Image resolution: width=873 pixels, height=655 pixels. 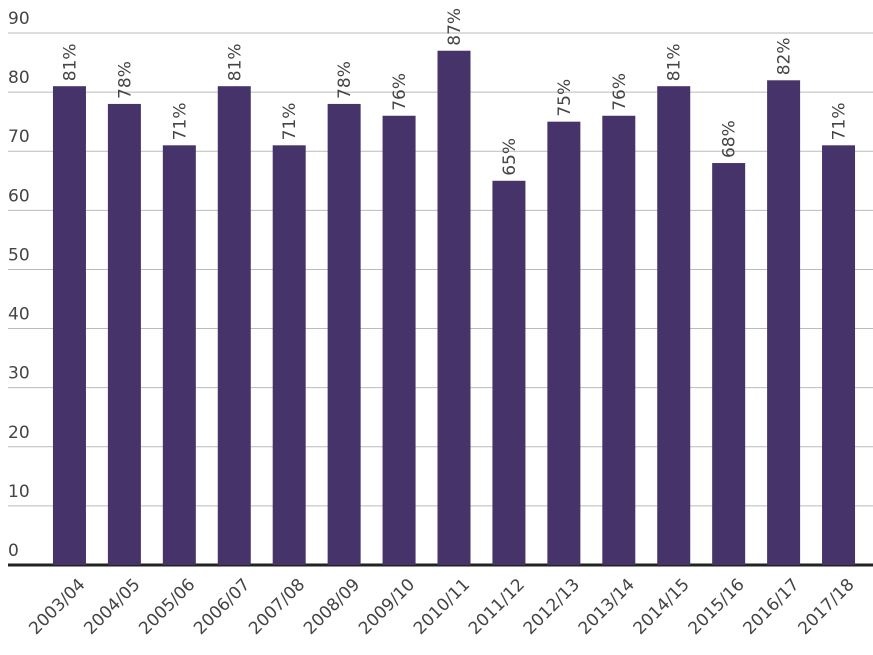 What do you see at coordinates (552, 607) in the screenshot?
I see `x-tick-label: 2012/13` at bounding box center [552, 607].